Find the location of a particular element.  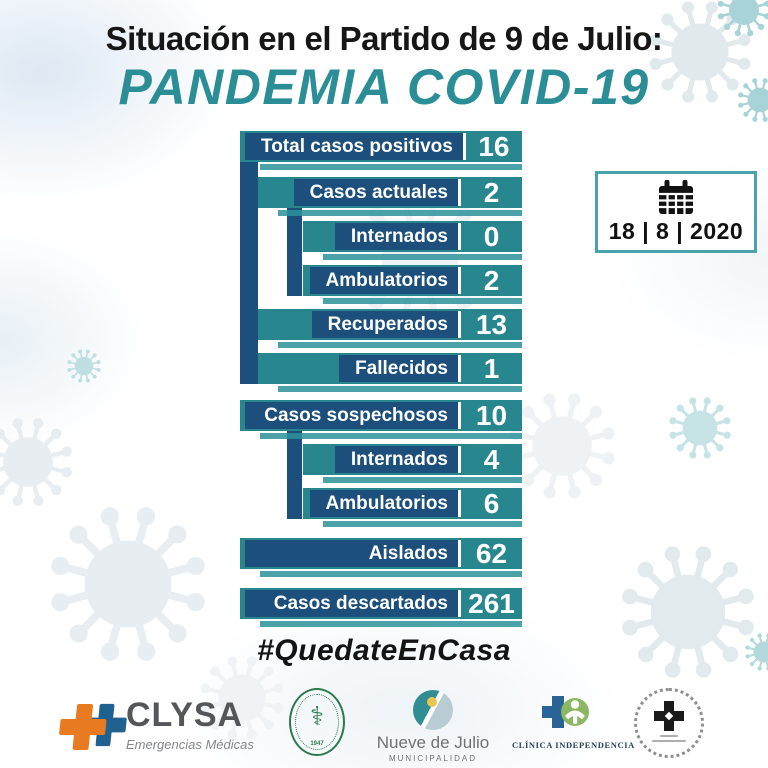

municipality-emblem-icon is located at coordinates (433, 710).